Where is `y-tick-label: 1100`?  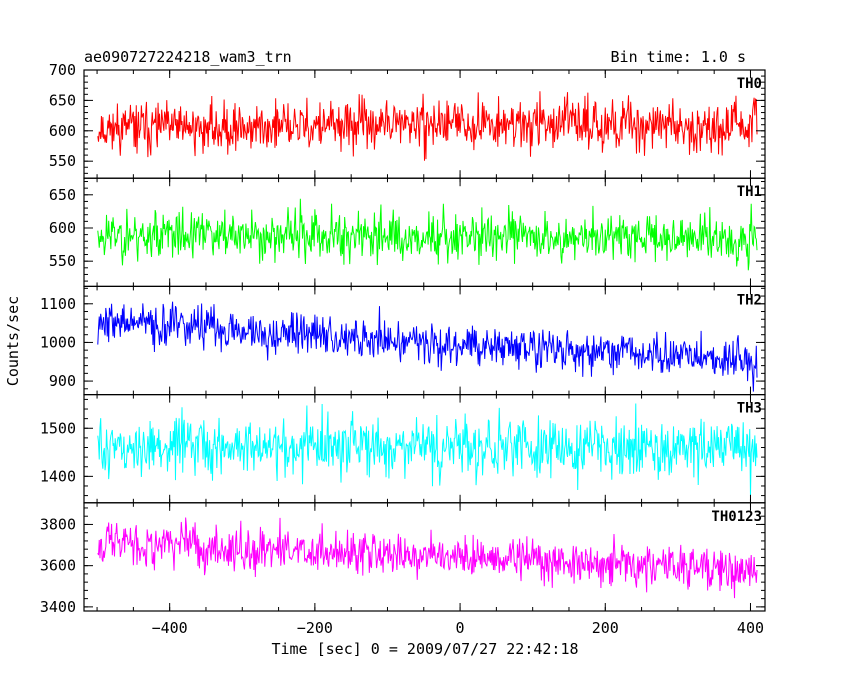 y-tick-label: 1100 is located at coordinates (58, 304).